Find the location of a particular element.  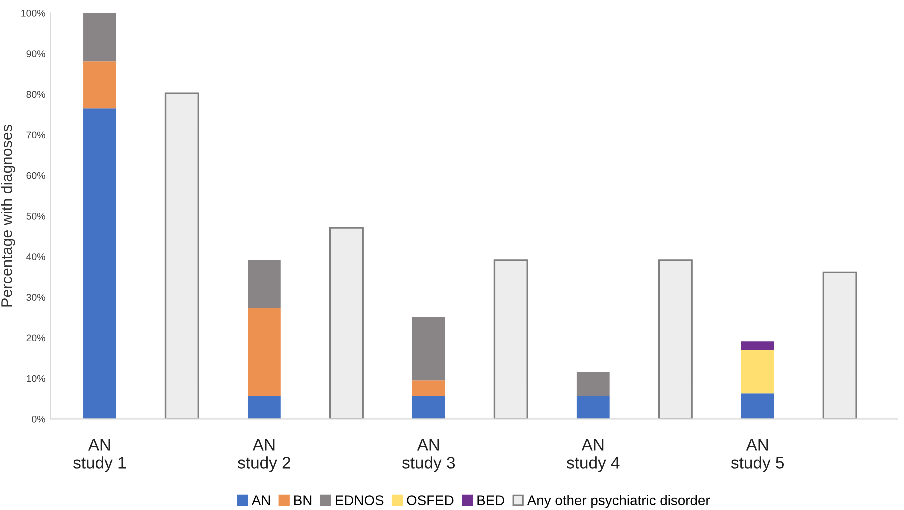

legend-label: BN is located at coordinates (303, 501).